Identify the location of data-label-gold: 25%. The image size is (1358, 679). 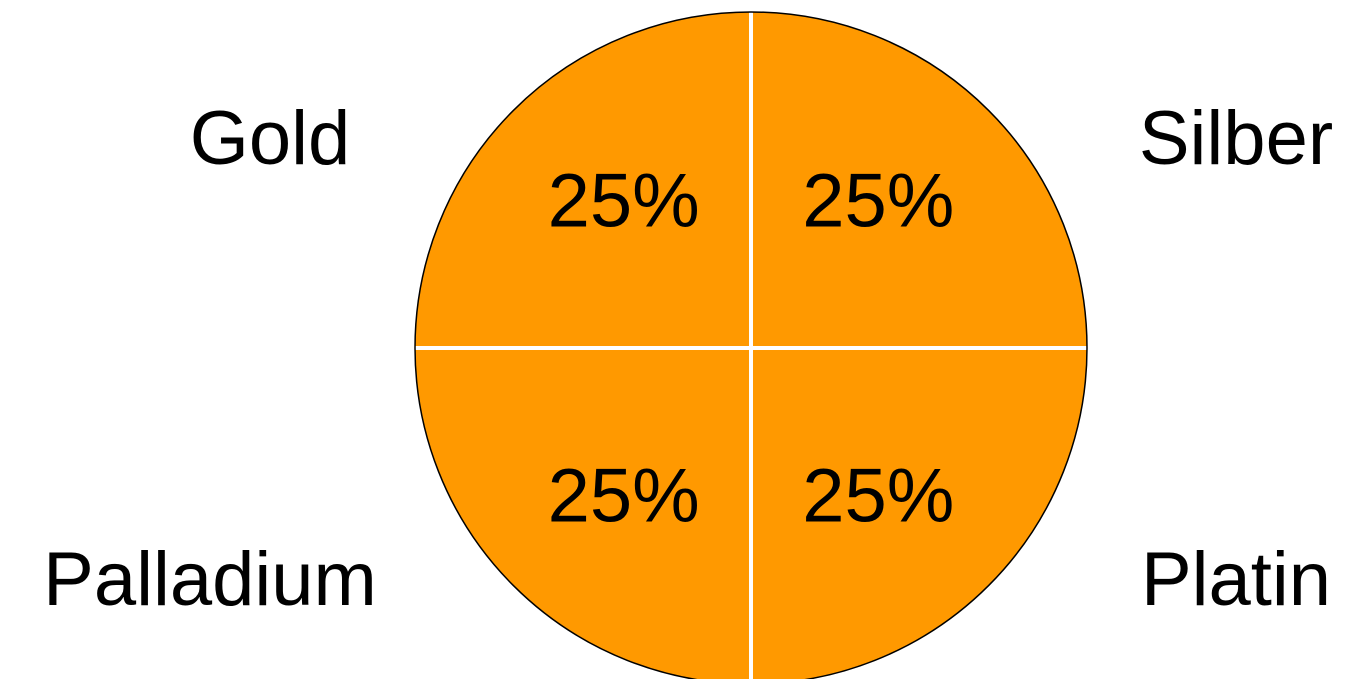
(624, 201).